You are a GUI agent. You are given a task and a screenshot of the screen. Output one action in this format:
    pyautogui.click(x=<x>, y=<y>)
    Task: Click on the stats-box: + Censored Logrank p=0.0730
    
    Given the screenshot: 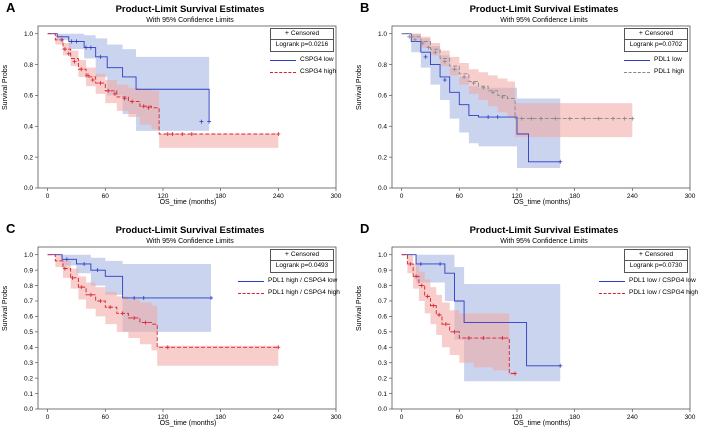 What is the action you would take?
    pyautogui.click(x=656, y=261)
    